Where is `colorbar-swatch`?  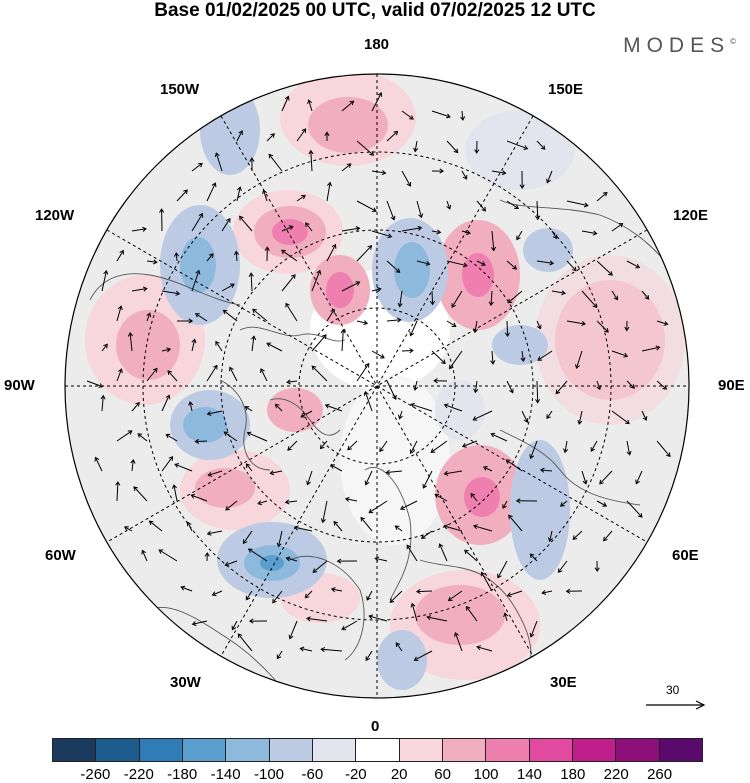
colorbar-swatch is located at coordinates (377, 750).